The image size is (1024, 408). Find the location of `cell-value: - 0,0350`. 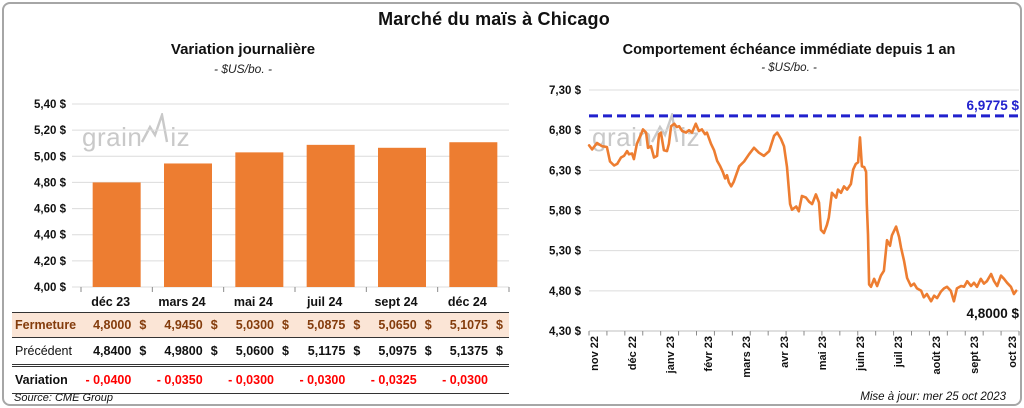

cell-value: - 0,0350 is located at coordinates (179, 380).